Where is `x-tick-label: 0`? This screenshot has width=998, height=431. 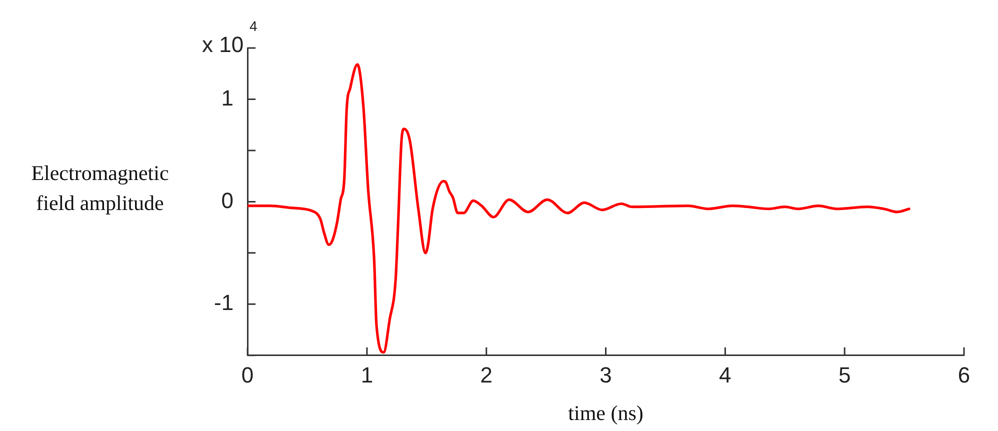
x-tick-label: 0 is located at coordinates (247, 375).